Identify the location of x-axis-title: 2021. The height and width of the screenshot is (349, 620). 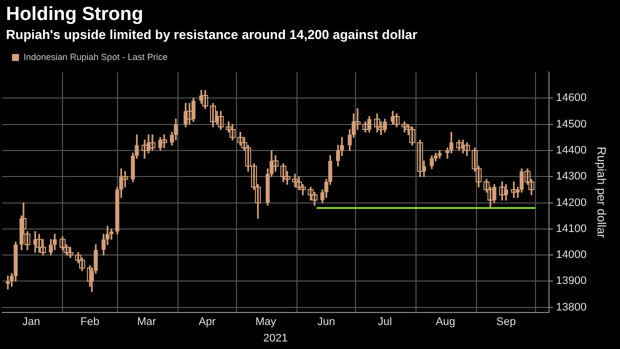
(275, 338).